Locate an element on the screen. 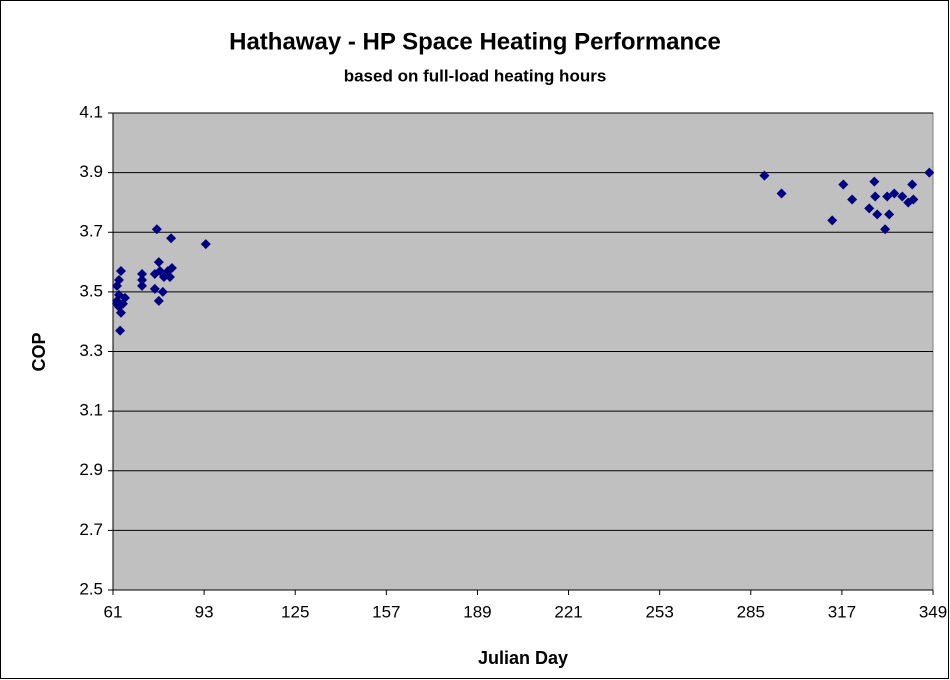 This screenshot has height=680, width=950. x-tick-label: 157 is located at coordinates (386, 611).